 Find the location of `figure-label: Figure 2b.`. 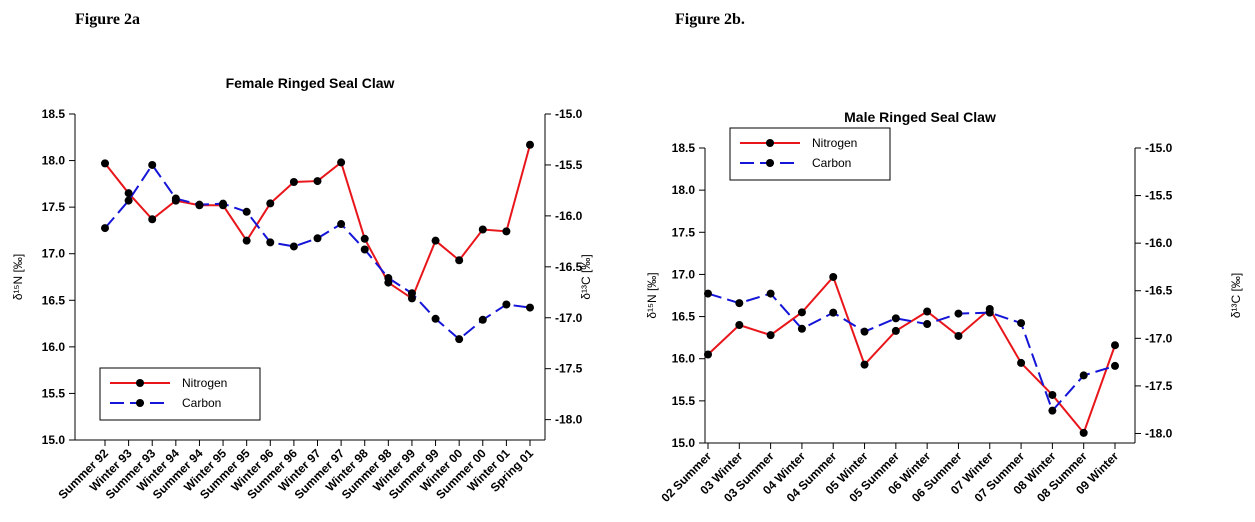

figure-label: Figure 2b. is located at coordinates (710, 19).